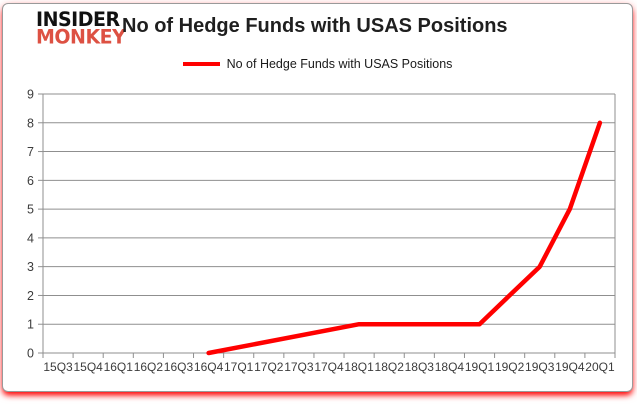  What do you see at coordinates (30, 224) in the screenshot?
I see `y-axis-labels: 0 1 2 3 4 5 6 7 8 9` at bounding box center [30, 224].